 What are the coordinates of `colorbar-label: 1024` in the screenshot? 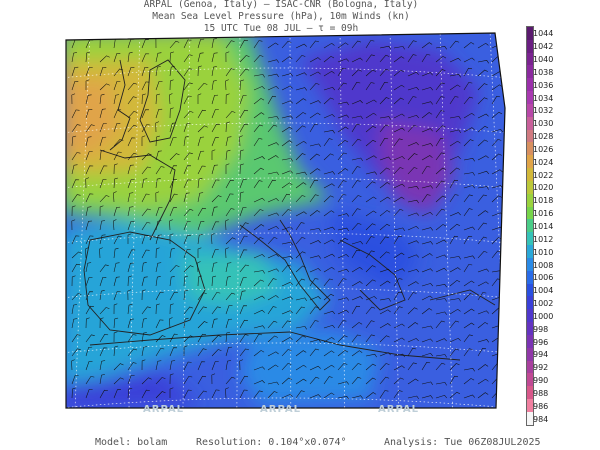 It's located at (543, 162).